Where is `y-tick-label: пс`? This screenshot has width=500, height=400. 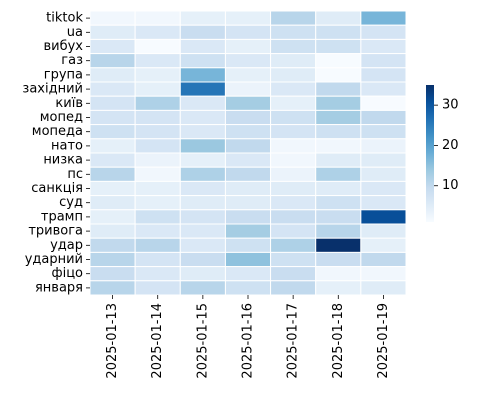
y-tick-label: пс is located at coordinates (75, 174).